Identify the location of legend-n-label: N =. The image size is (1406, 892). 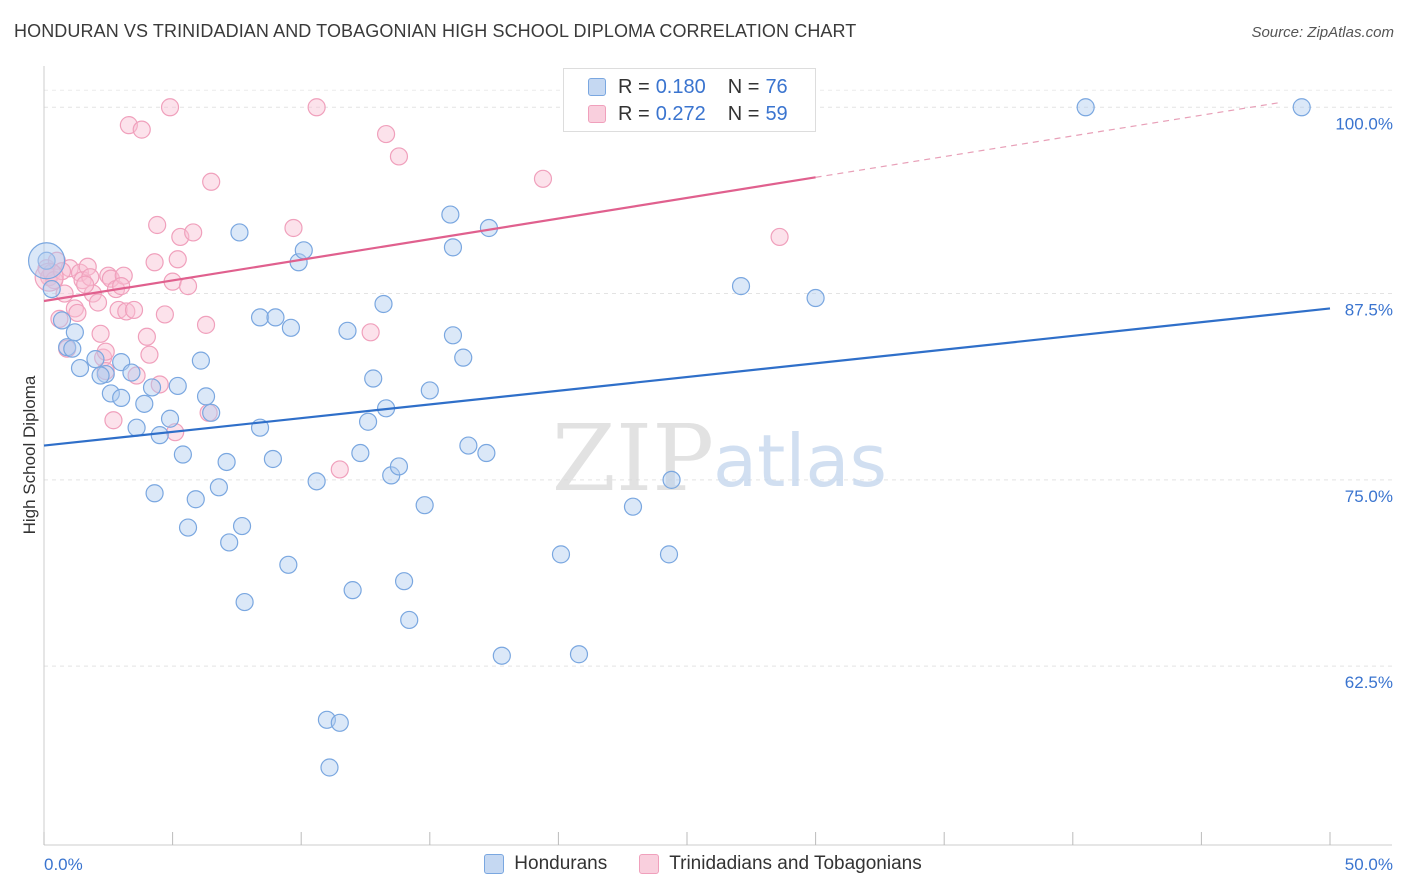
(743, 113).